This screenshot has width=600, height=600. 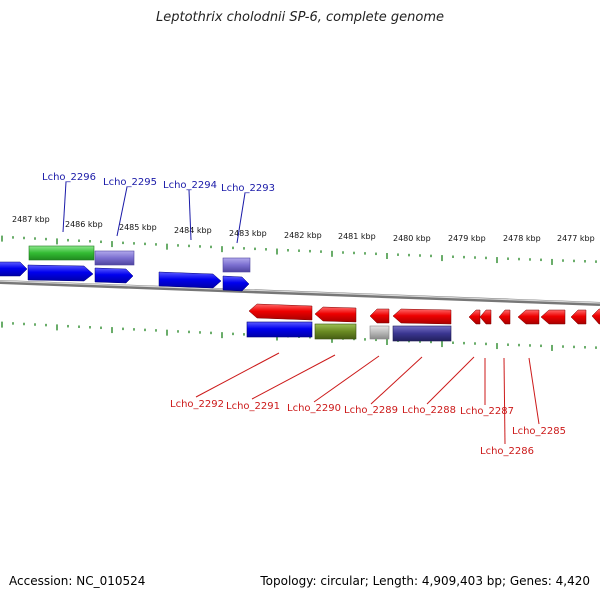 I want to click on kbp-label: 2484 kbp, so click(x=193, y=230).